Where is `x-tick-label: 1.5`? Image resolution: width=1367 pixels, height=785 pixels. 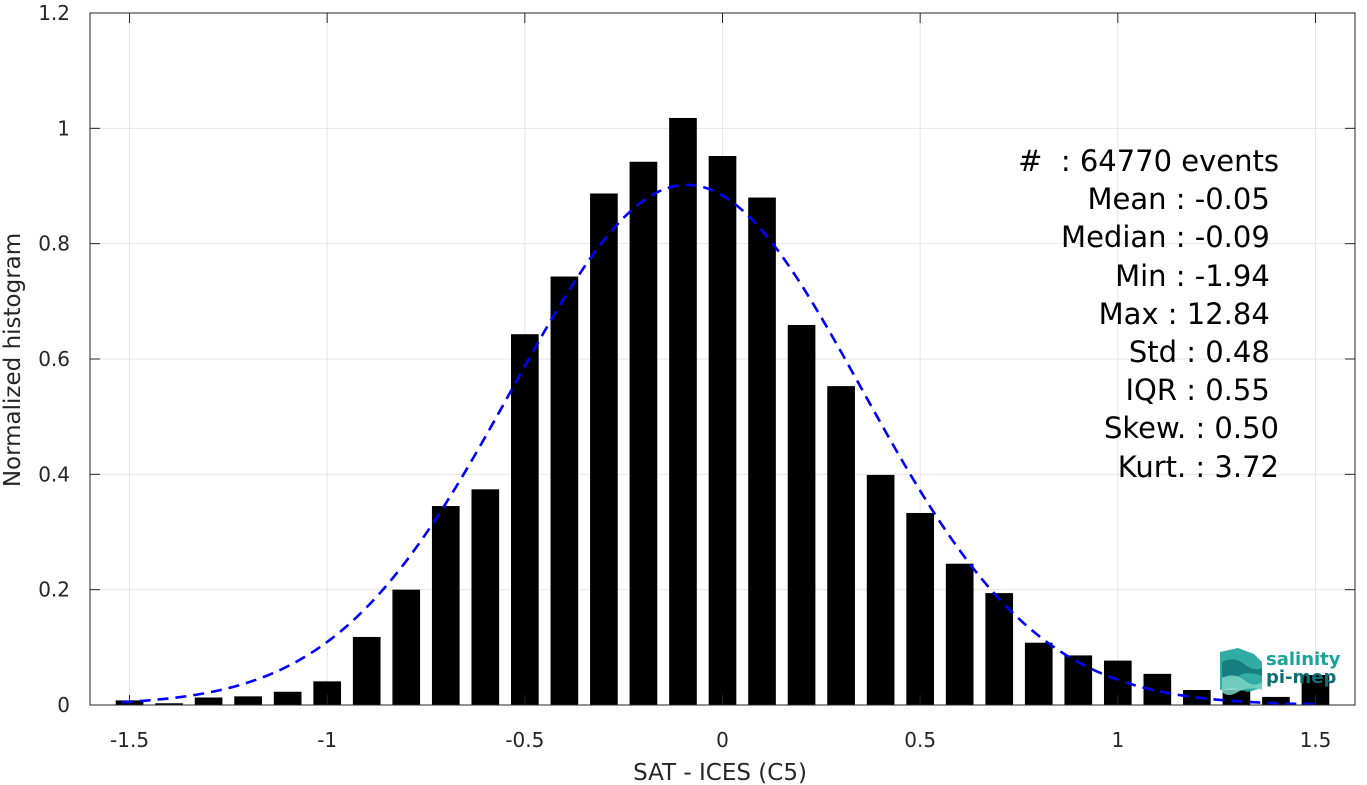 x-tick-label: 1.5 is located at coordinates (1316, 740).